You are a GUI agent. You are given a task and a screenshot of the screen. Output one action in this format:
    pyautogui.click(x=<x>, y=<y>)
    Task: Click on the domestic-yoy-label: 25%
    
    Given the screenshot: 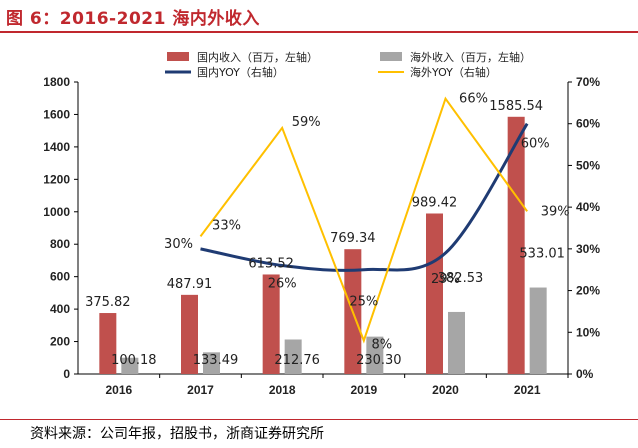 What is the action you would take?
    pyautogui.click(x=363, y=302)
    